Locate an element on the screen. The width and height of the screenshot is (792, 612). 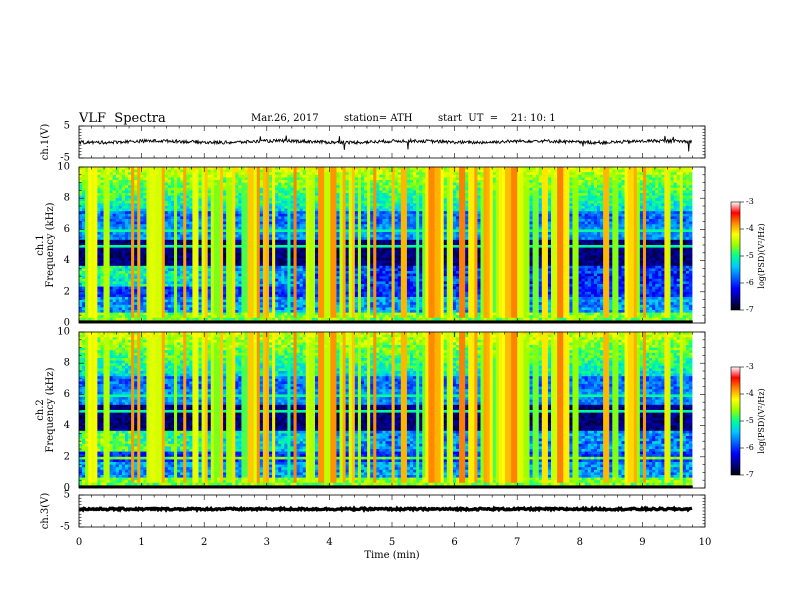
ylabel-3: Frequency (kHz) is located at coordinates (50, 409).